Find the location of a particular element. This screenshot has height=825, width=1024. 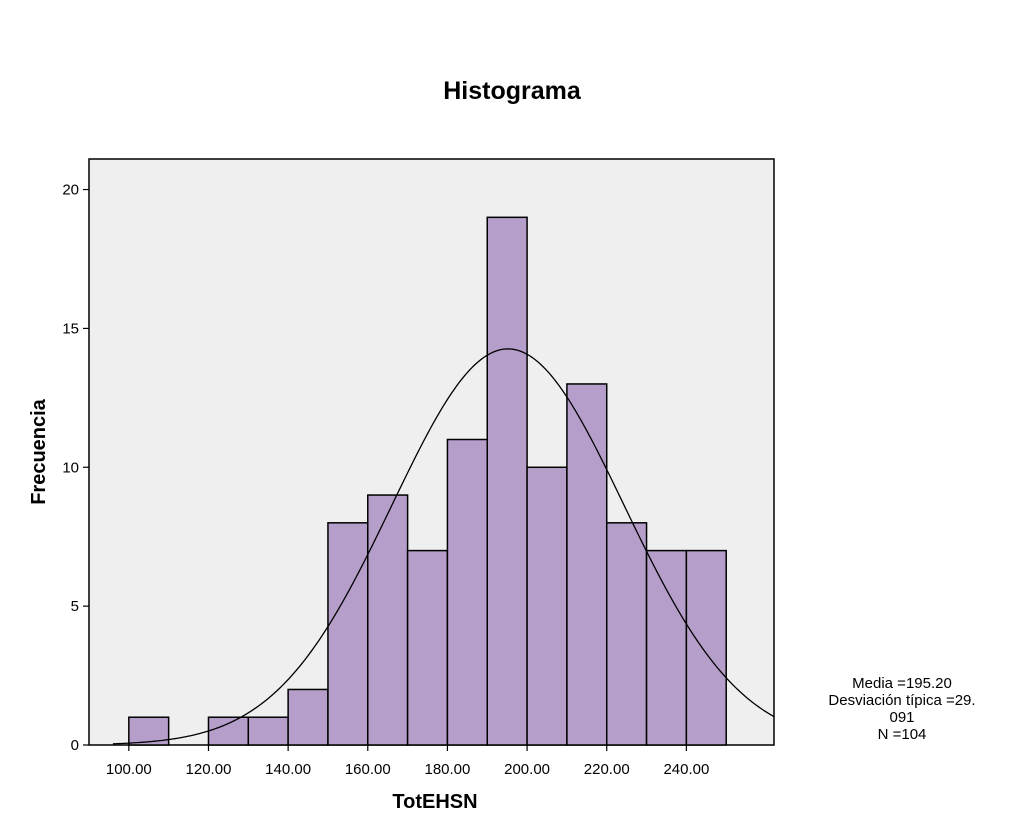

y-tick-label: 15 is located at coordinates (70, 328).